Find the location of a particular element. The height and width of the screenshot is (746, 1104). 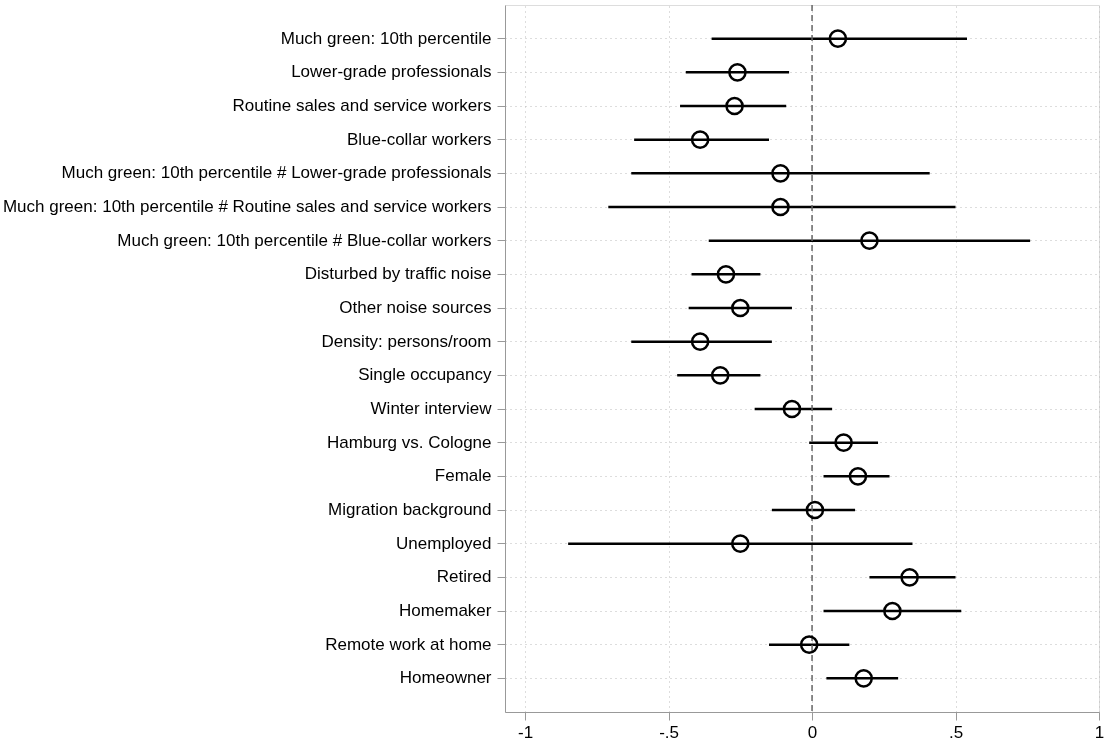

y-tick-label: Migration background is located at coordinates (410, 509).